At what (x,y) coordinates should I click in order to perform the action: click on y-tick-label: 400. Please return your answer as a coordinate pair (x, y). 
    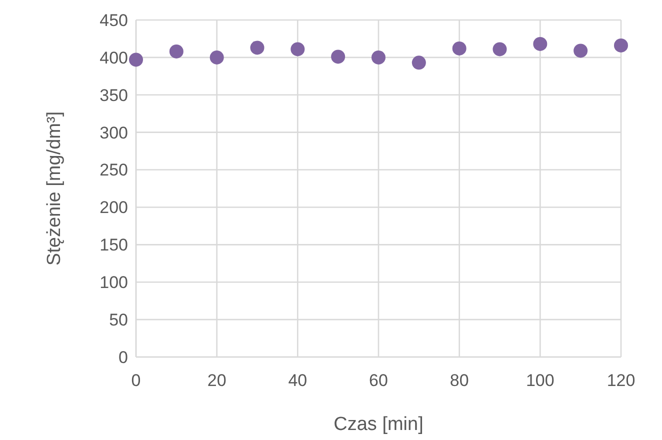
    Looking at the image, I should click on (114, 58).